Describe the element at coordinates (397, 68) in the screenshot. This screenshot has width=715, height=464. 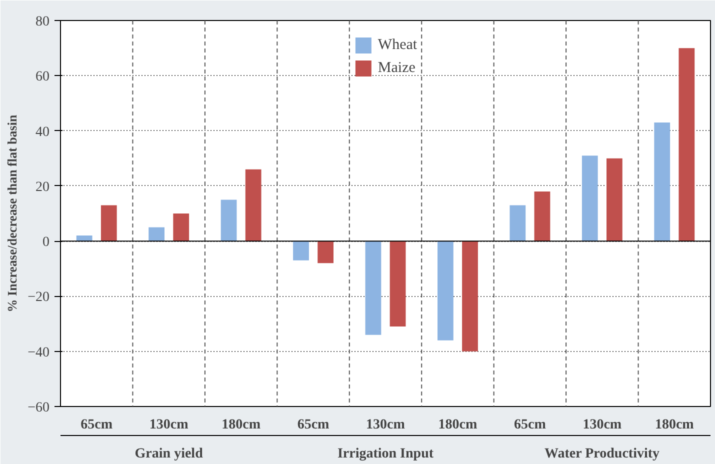
I see `legend-label: Maize` at that location.